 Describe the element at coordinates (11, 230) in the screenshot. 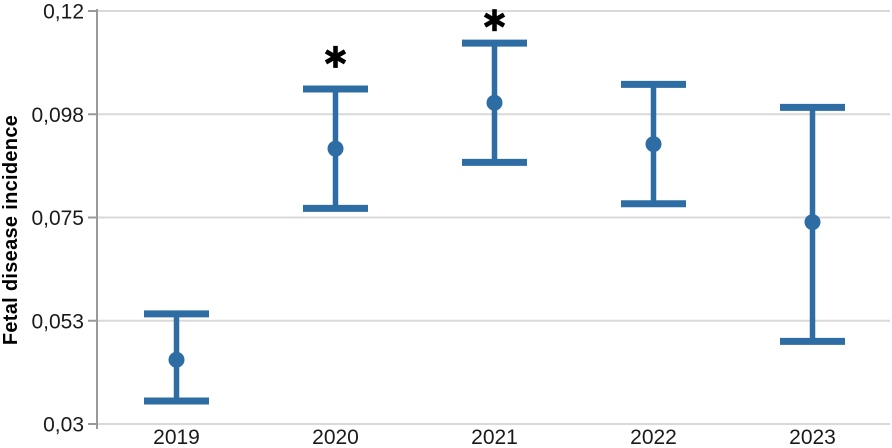

I see `y-axis-title: Fetal disease incidence` at that location.